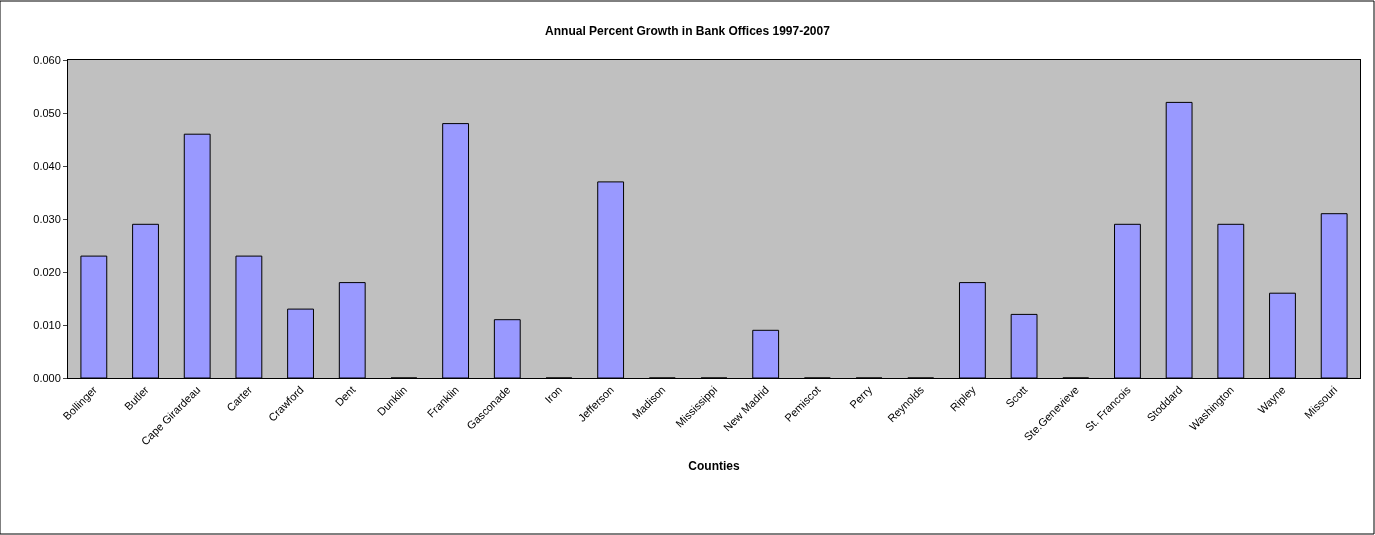 The image size is (1375, 535). Describe the element at coordinates (47, 377) in the screenshot. I see `y-tick-label: 0.000` at that location.